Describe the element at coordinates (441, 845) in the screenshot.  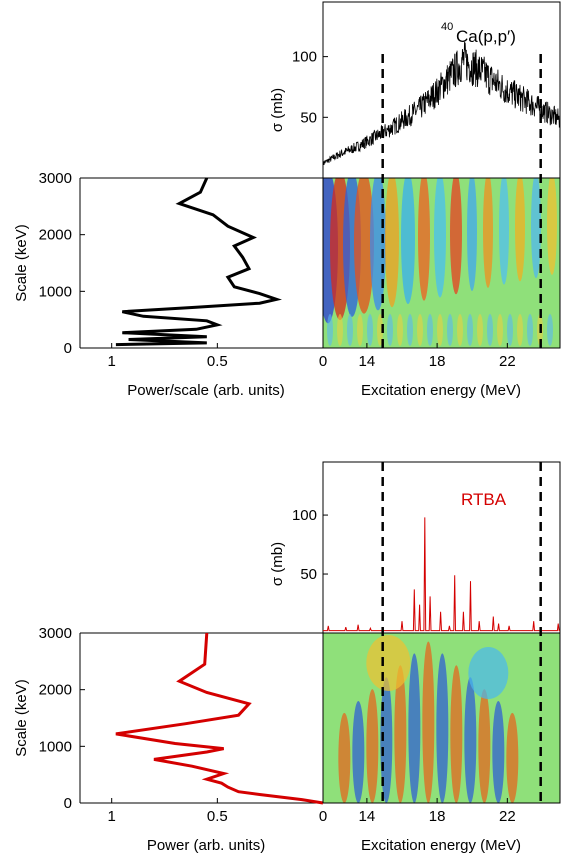
I see `bottom-map-xlabel: Excitation energy (MeV)` at that location.